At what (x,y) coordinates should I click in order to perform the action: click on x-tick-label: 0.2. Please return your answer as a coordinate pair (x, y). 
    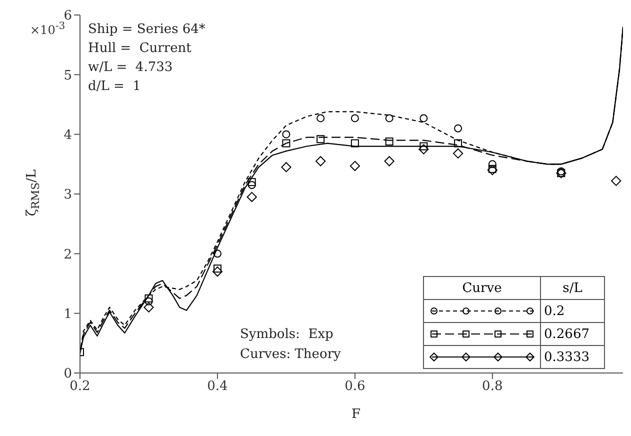
    Looking at the image, I should click on (80, 386).